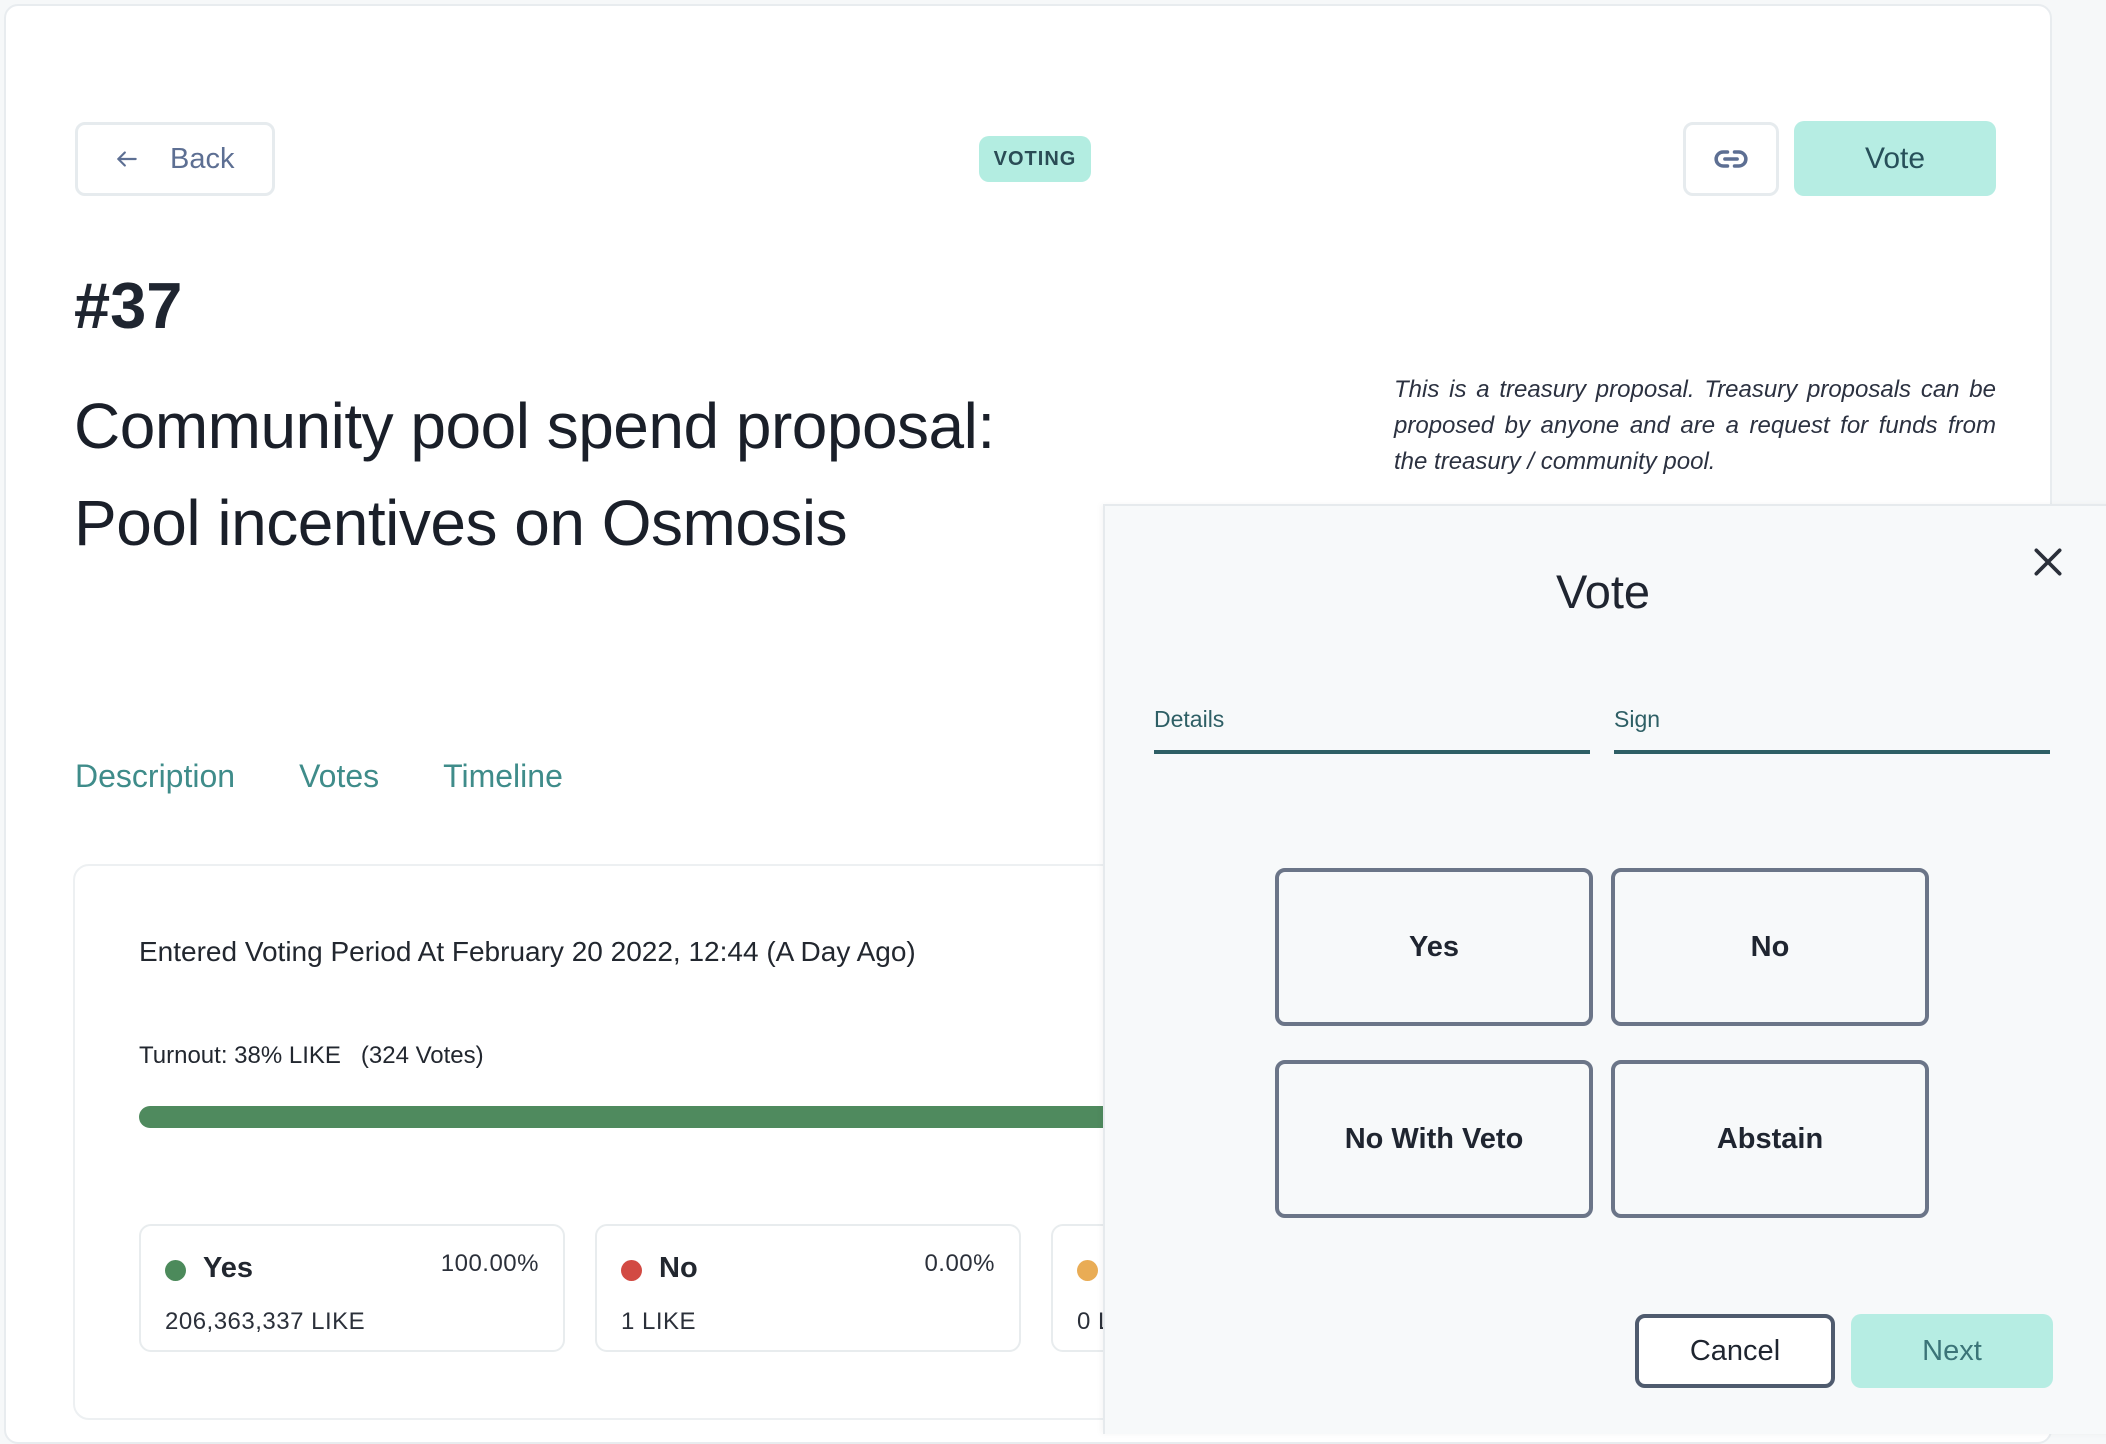  What do you see at coordinates (1832, 730) in the screenshot?
I see `step-sign: Sign` at bounding box center [1832, 730].